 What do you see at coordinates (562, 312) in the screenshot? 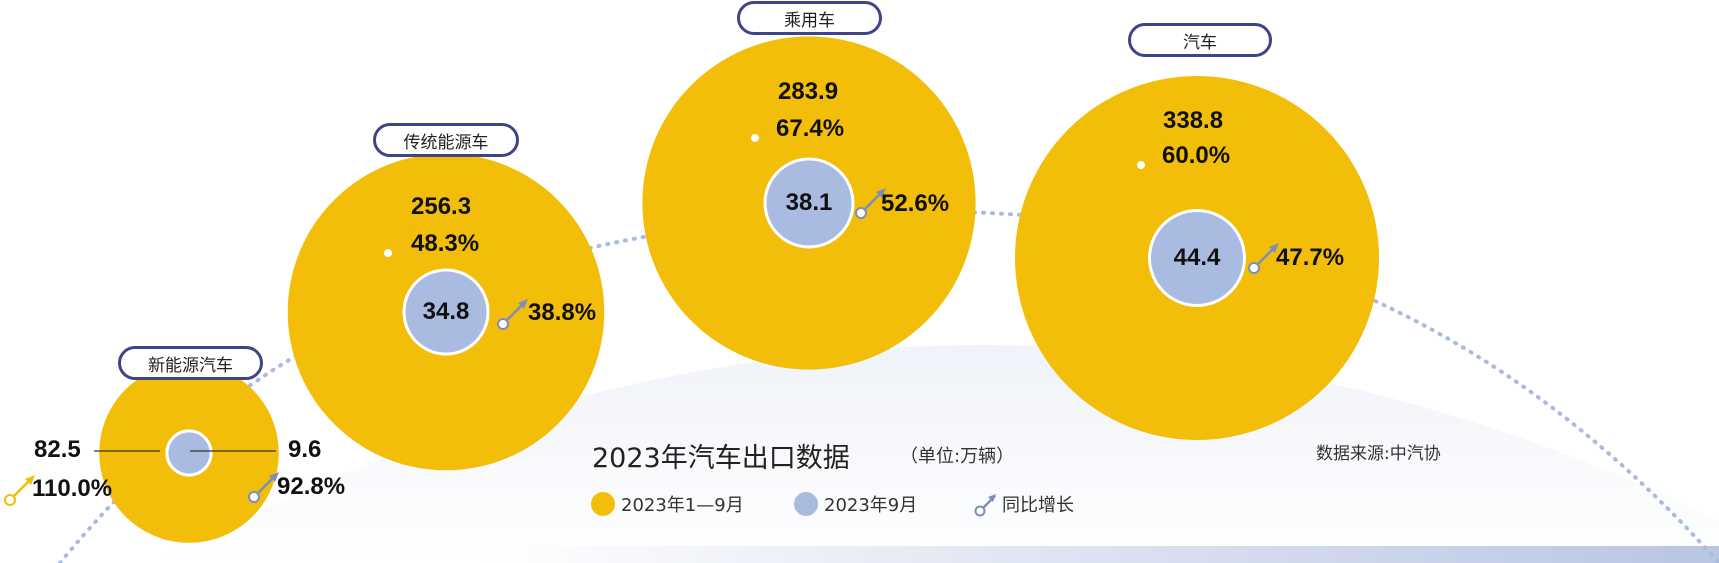
I see `inner-growth-traditional: 38.8%` at bounding box center [562, 312].